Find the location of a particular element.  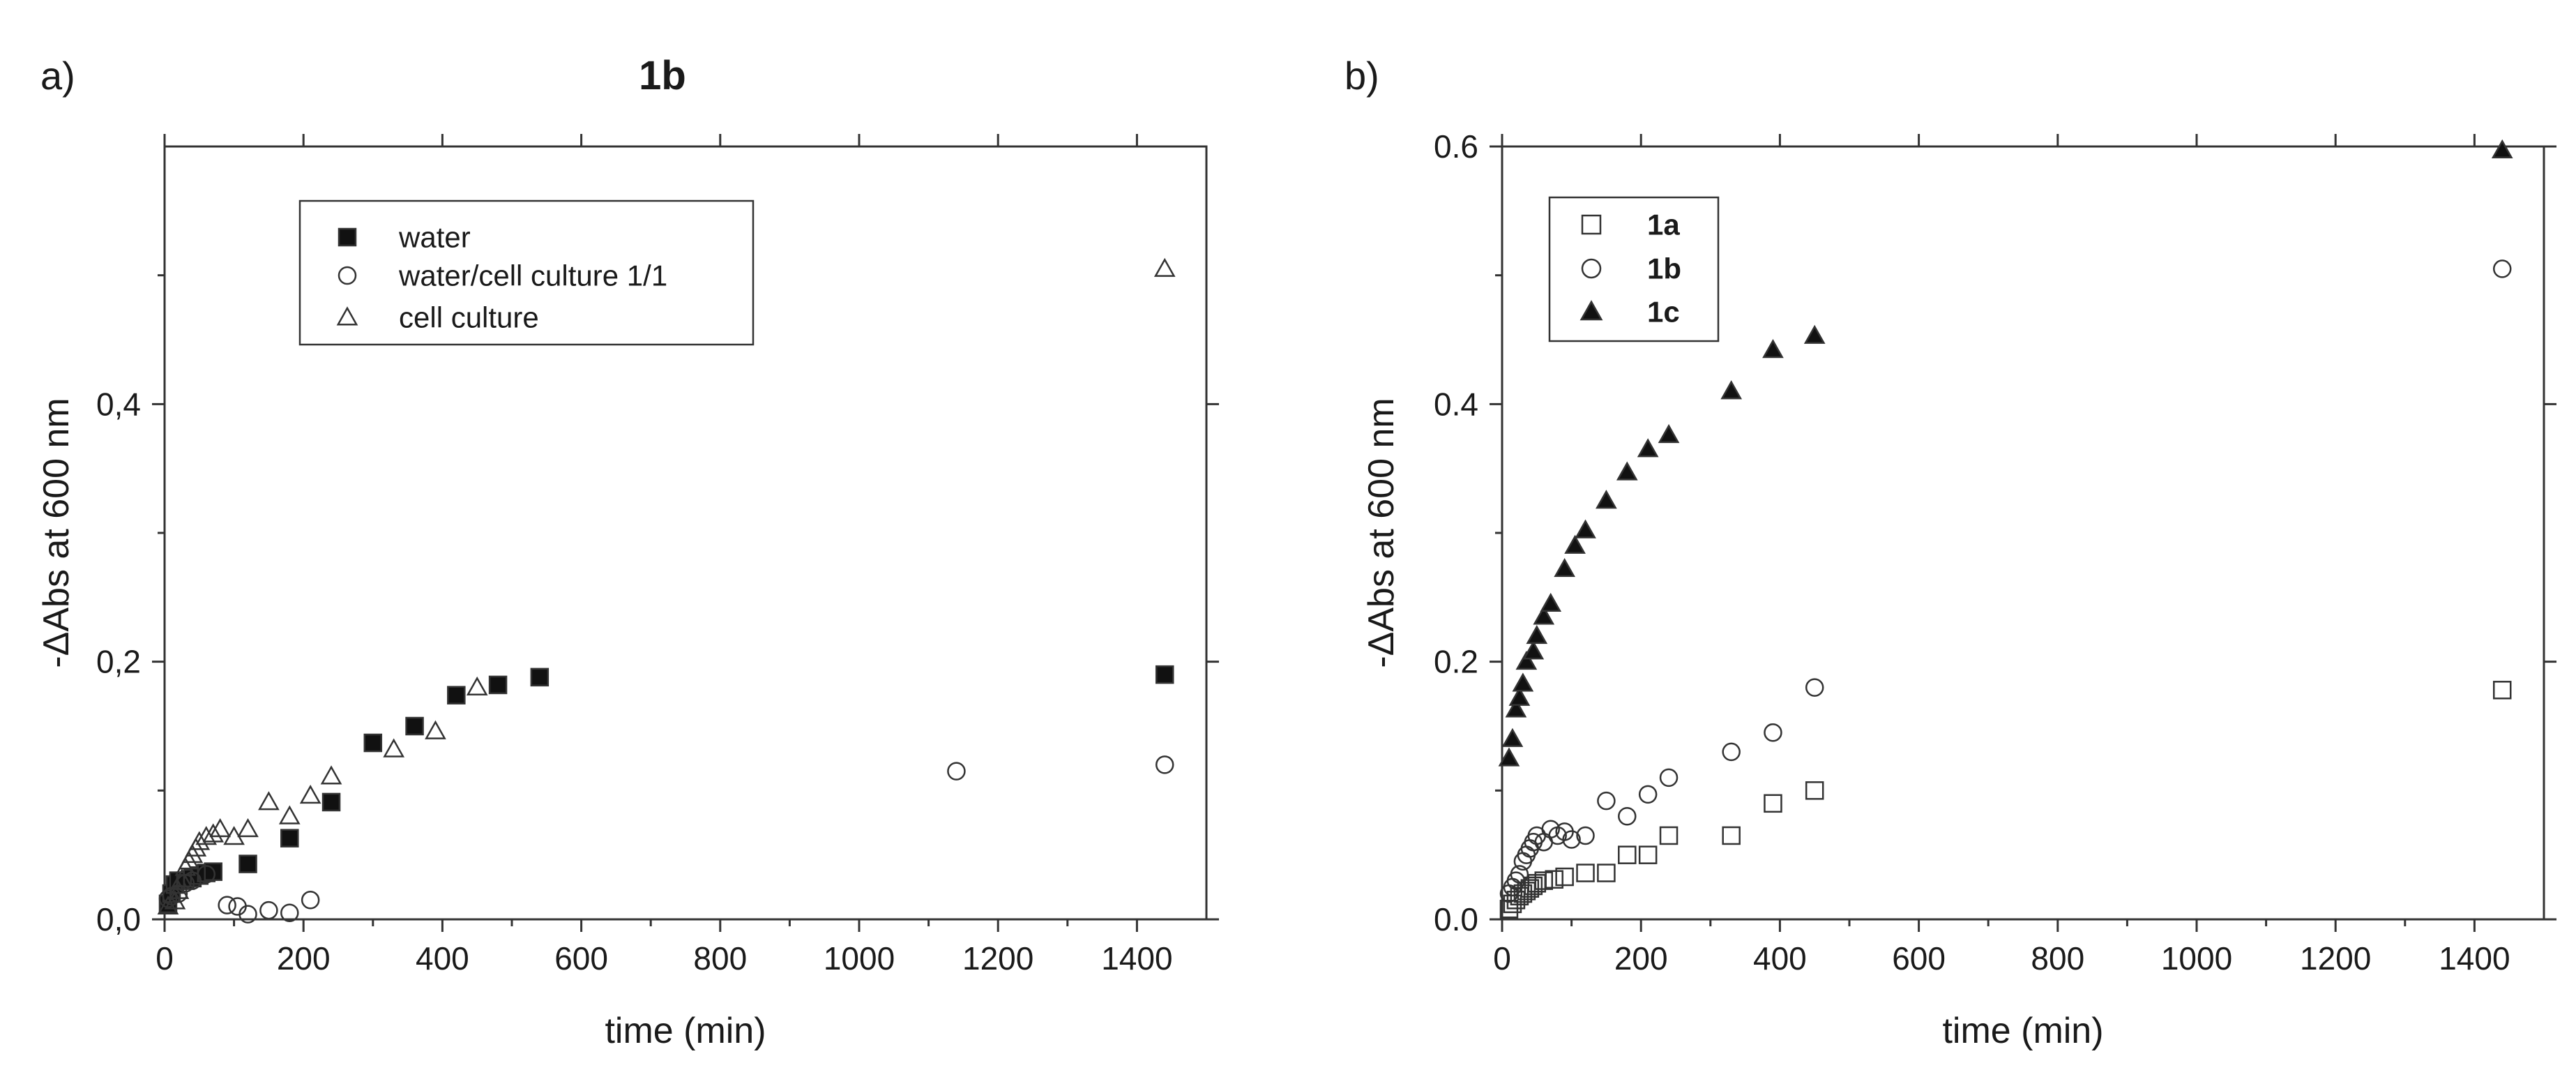

series-1a is located at coordinates (2005, 800).